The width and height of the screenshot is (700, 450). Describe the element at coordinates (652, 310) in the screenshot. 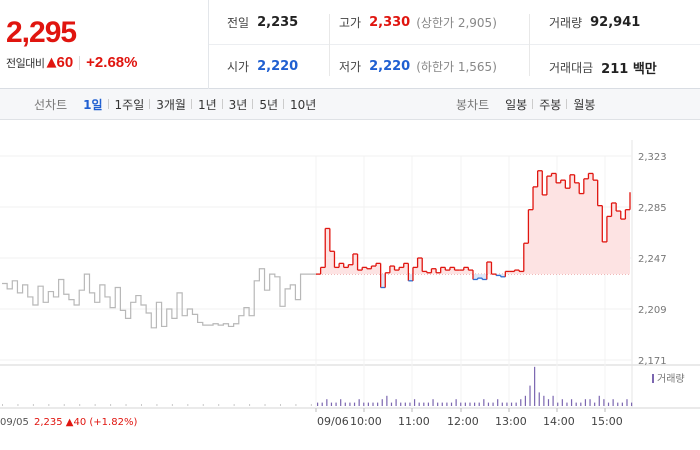

I see `price-tick-label: 2,209` at that location.